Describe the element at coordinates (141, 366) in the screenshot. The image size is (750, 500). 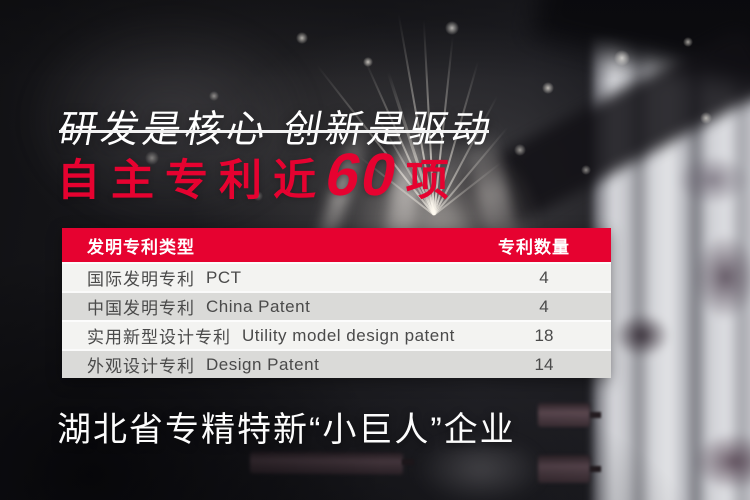
I see `patent-type-zh: 外观设计专利` at that location.